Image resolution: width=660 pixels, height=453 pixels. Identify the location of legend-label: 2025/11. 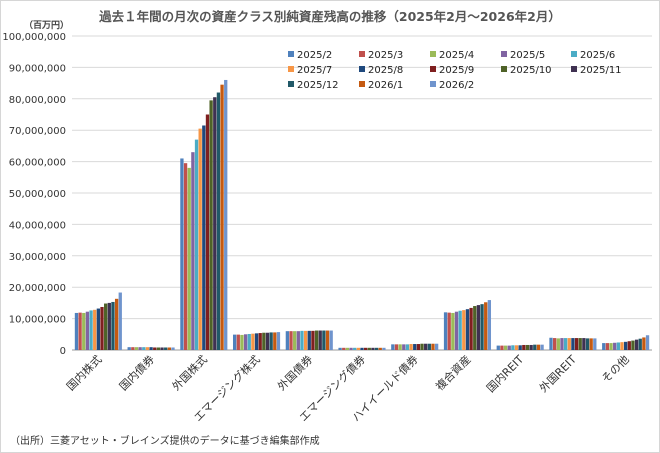
(601, 70).